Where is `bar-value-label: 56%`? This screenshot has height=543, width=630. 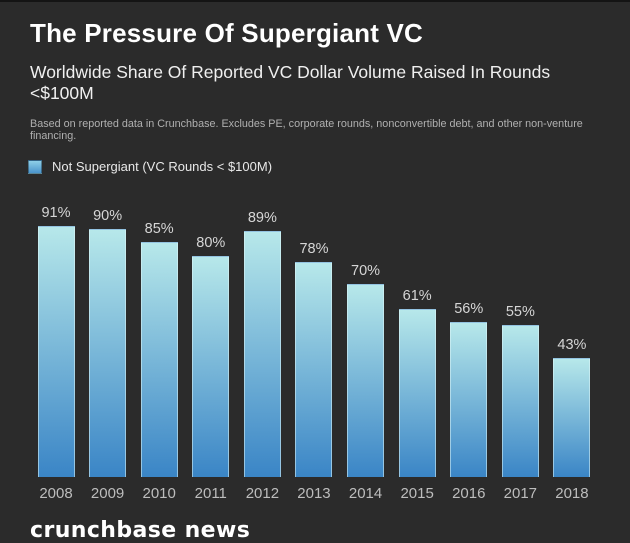
bar-value-label: 56% is located at coordinates (469, 309).